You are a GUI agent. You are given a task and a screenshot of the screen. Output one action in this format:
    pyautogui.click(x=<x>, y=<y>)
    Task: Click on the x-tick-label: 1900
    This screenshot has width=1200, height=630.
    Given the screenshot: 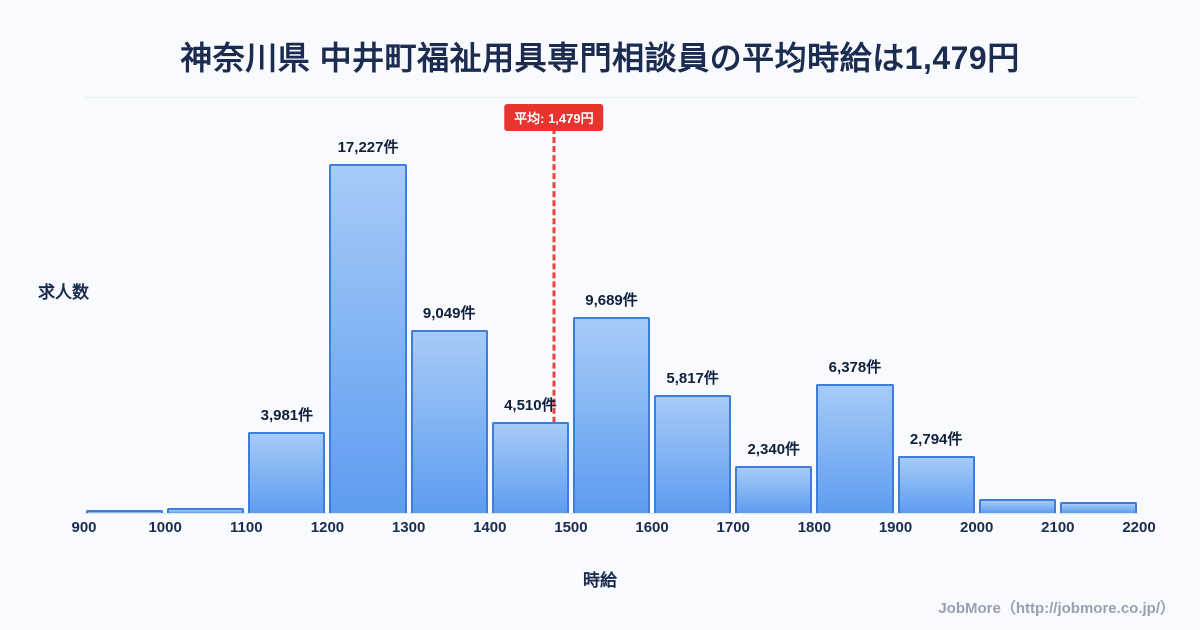 What is the action you would take?
    pyautogui.click(x=895, y=527)
    